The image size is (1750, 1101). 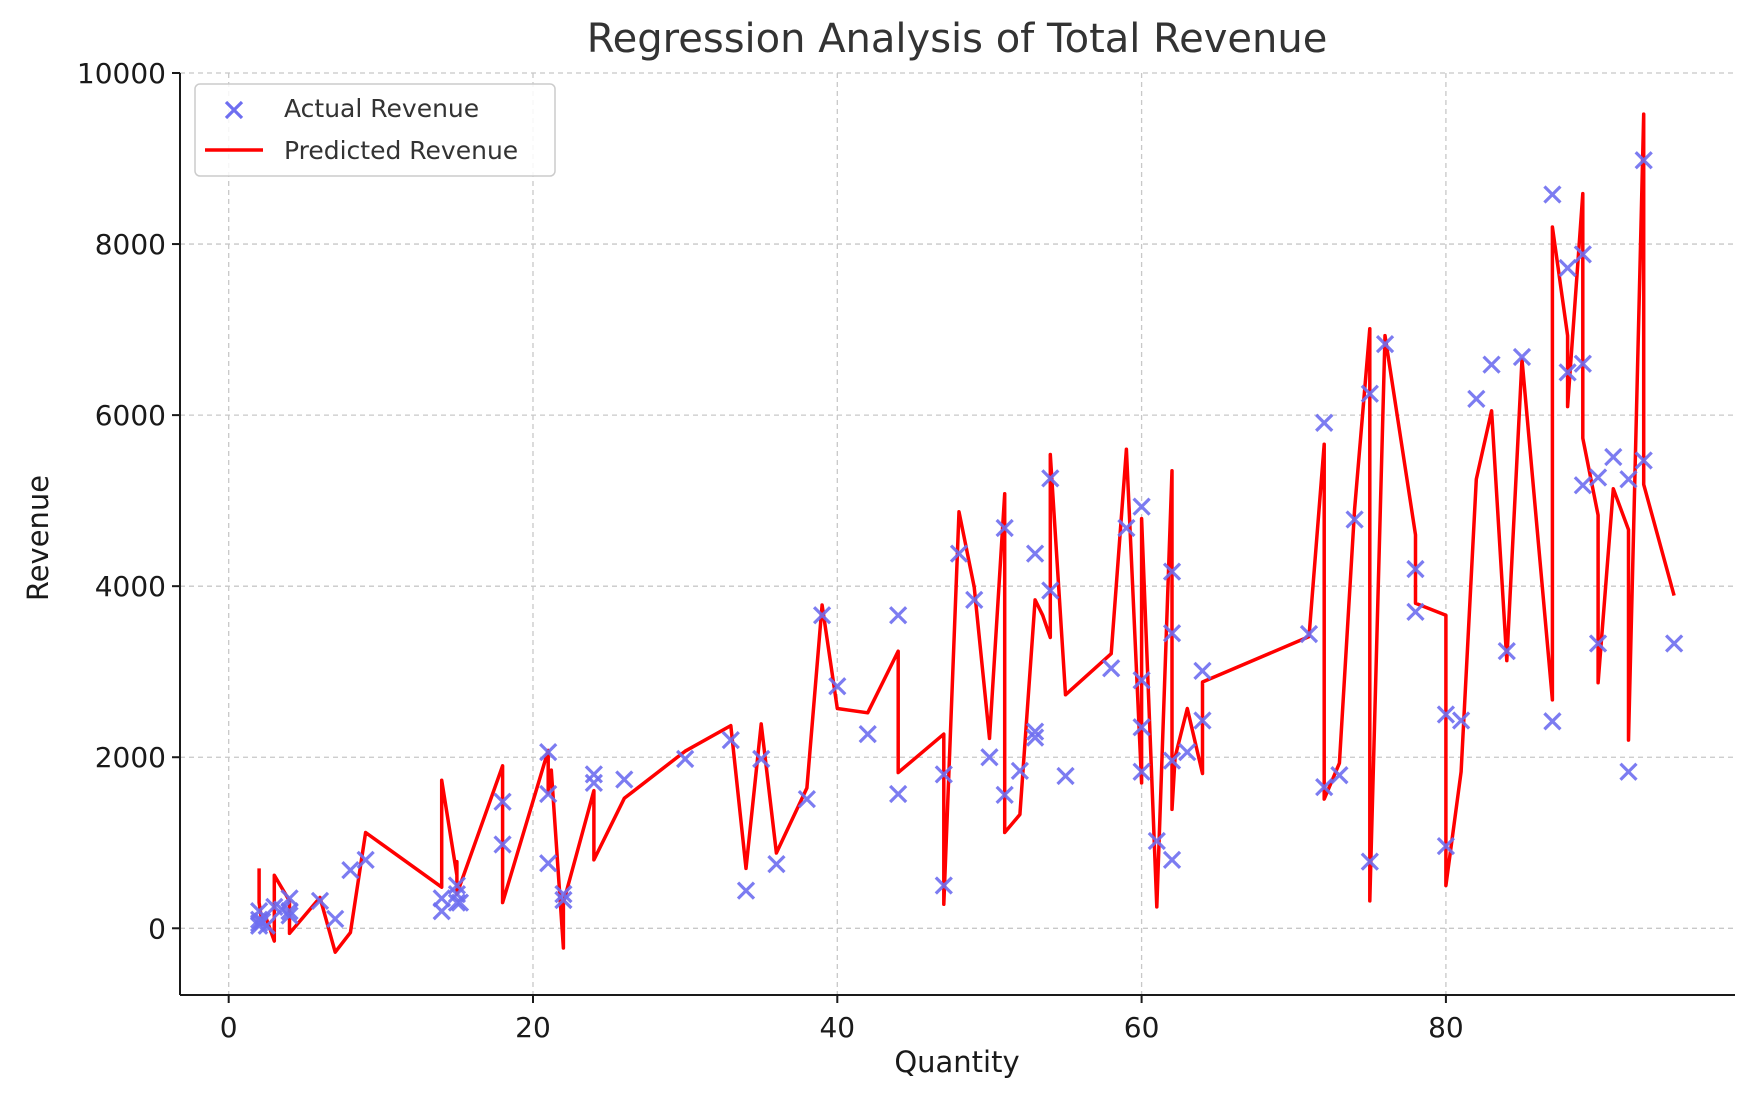 What do you see at coordinates (130, 415) in the screenshot?
I see `y-tick-label: 6000` at bounding box center [130, 415].